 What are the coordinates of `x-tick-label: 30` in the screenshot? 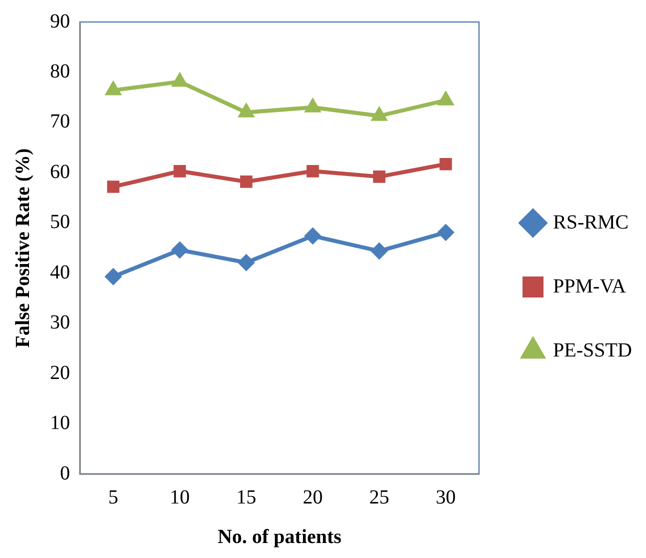 It's located at (446, 497).